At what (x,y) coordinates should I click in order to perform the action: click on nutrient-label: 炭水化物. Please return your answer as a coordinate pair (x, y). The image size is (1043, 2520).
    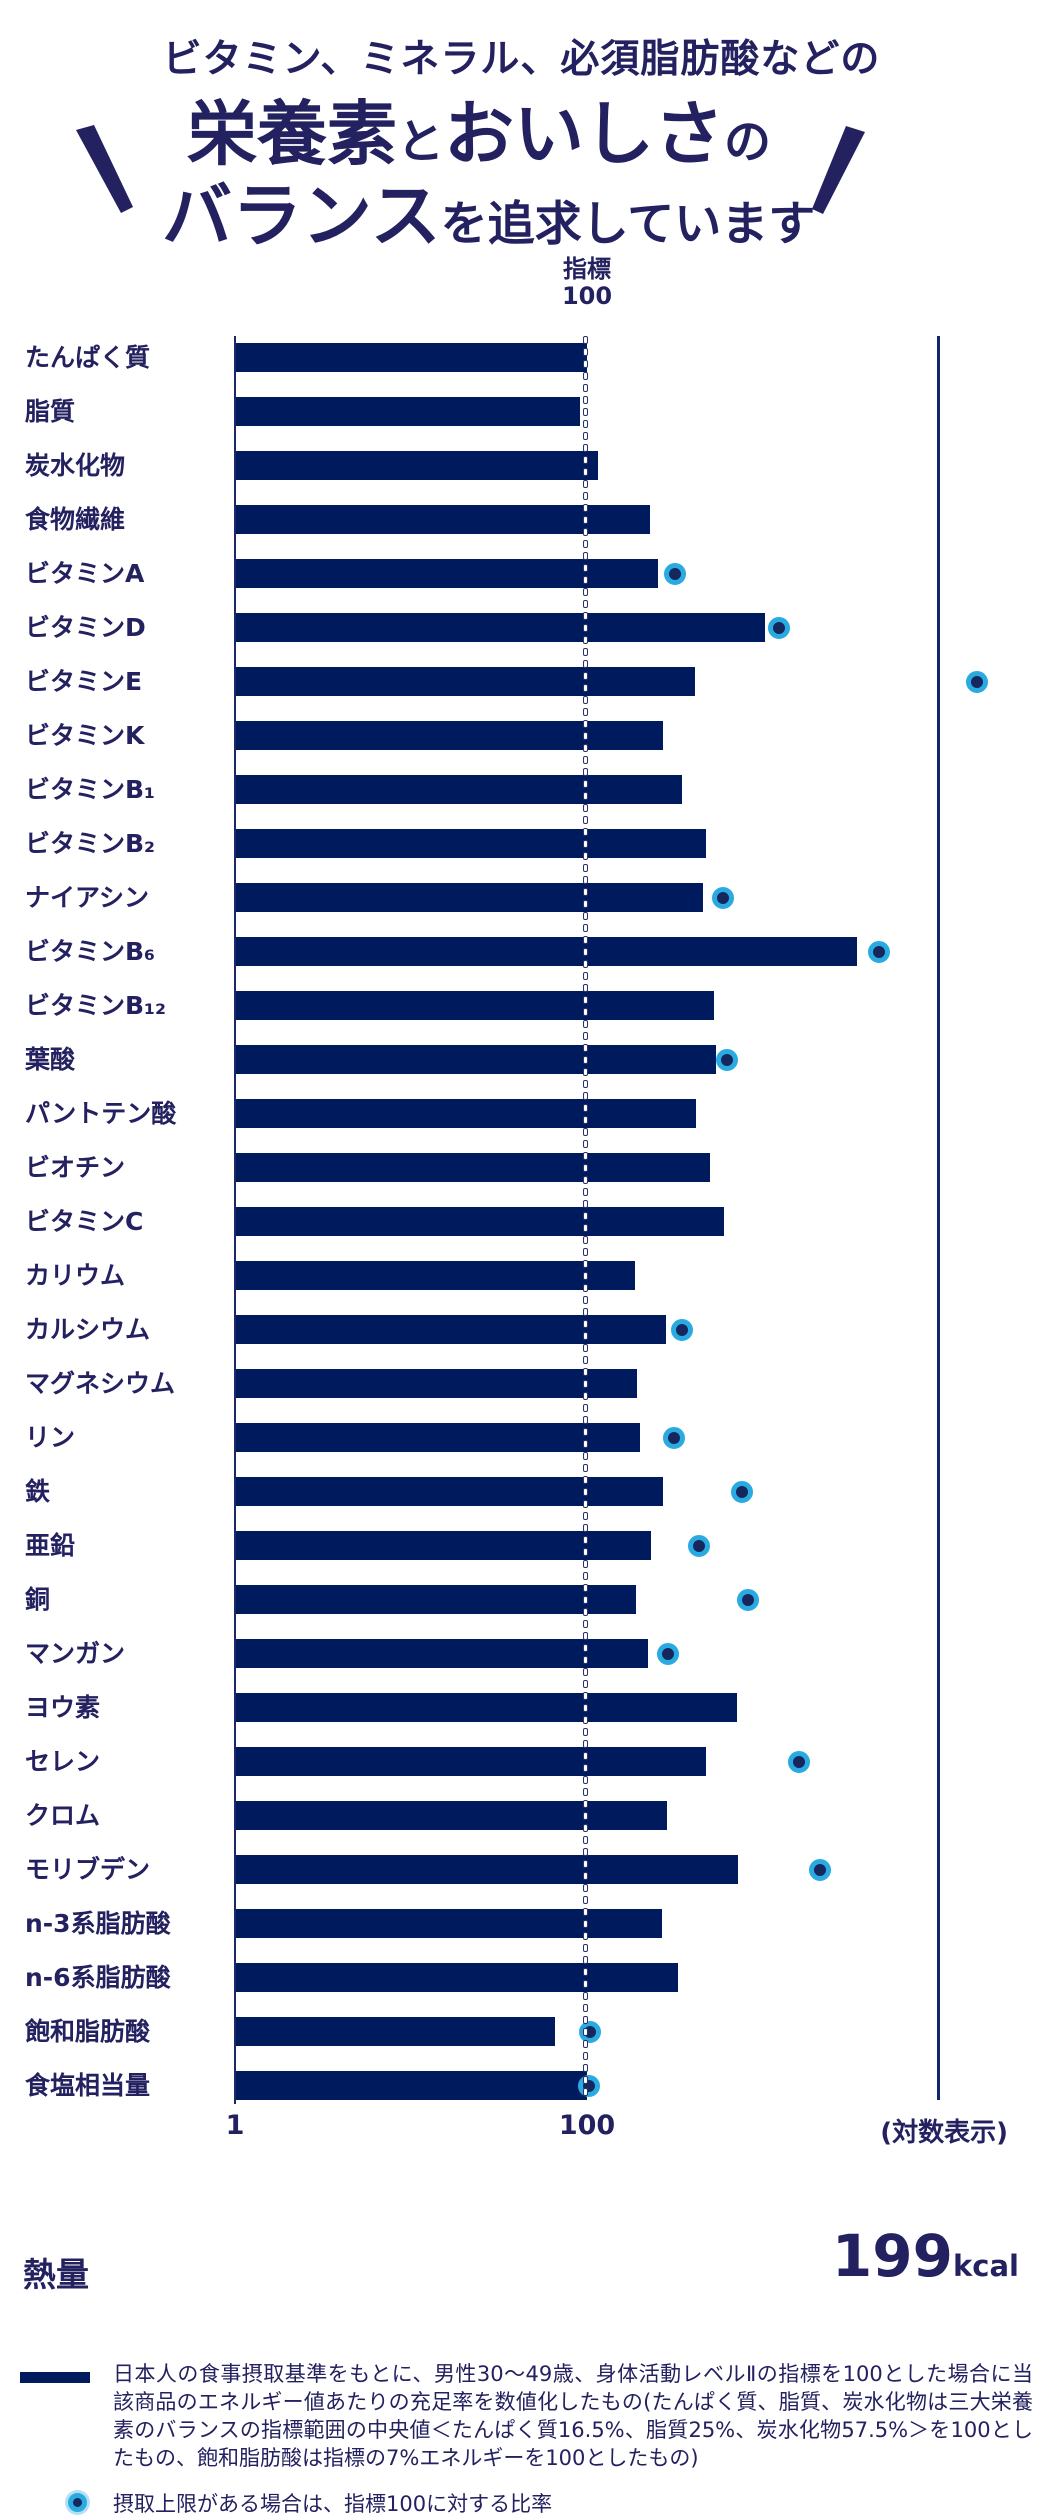
    Looking at the image, I should click on (75, 465).